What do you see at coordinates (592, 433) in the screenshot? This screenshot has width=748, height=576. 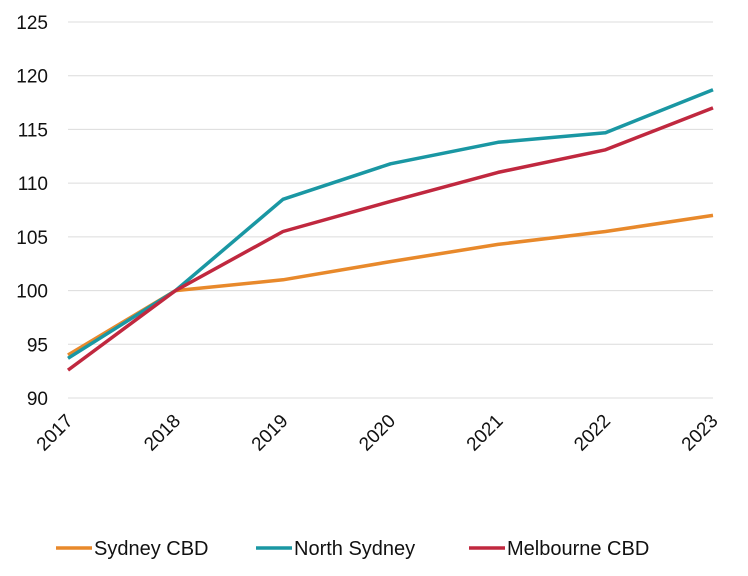 I see `x-tick-label: 2022` at bounding box center [592, 433].